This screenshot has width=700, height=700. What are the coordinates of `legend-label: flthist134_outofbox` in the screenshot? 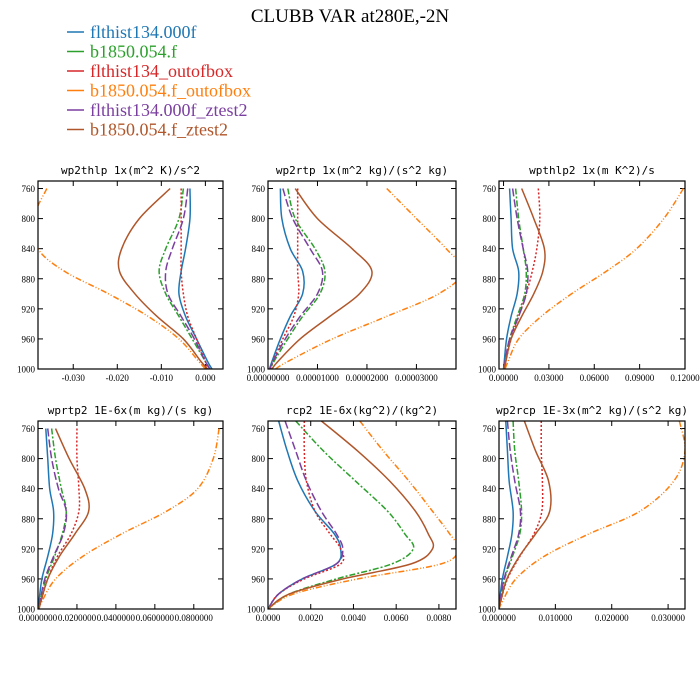 It's located at (161, 71).